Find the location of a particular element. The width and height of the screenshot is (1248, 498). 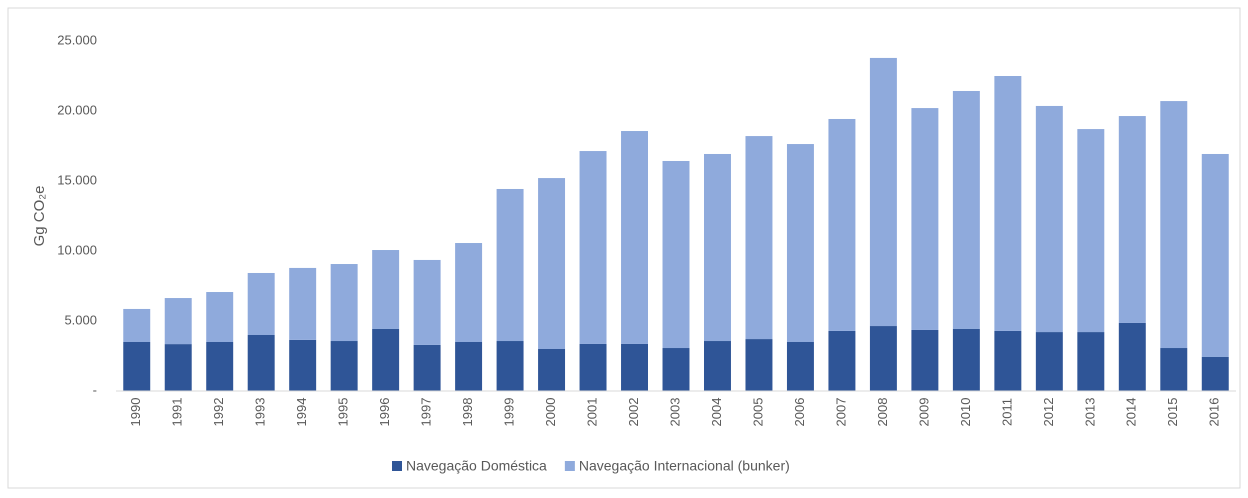

legend-label: Navegação Internacional (bunker) is located at coordinates (684, 466).